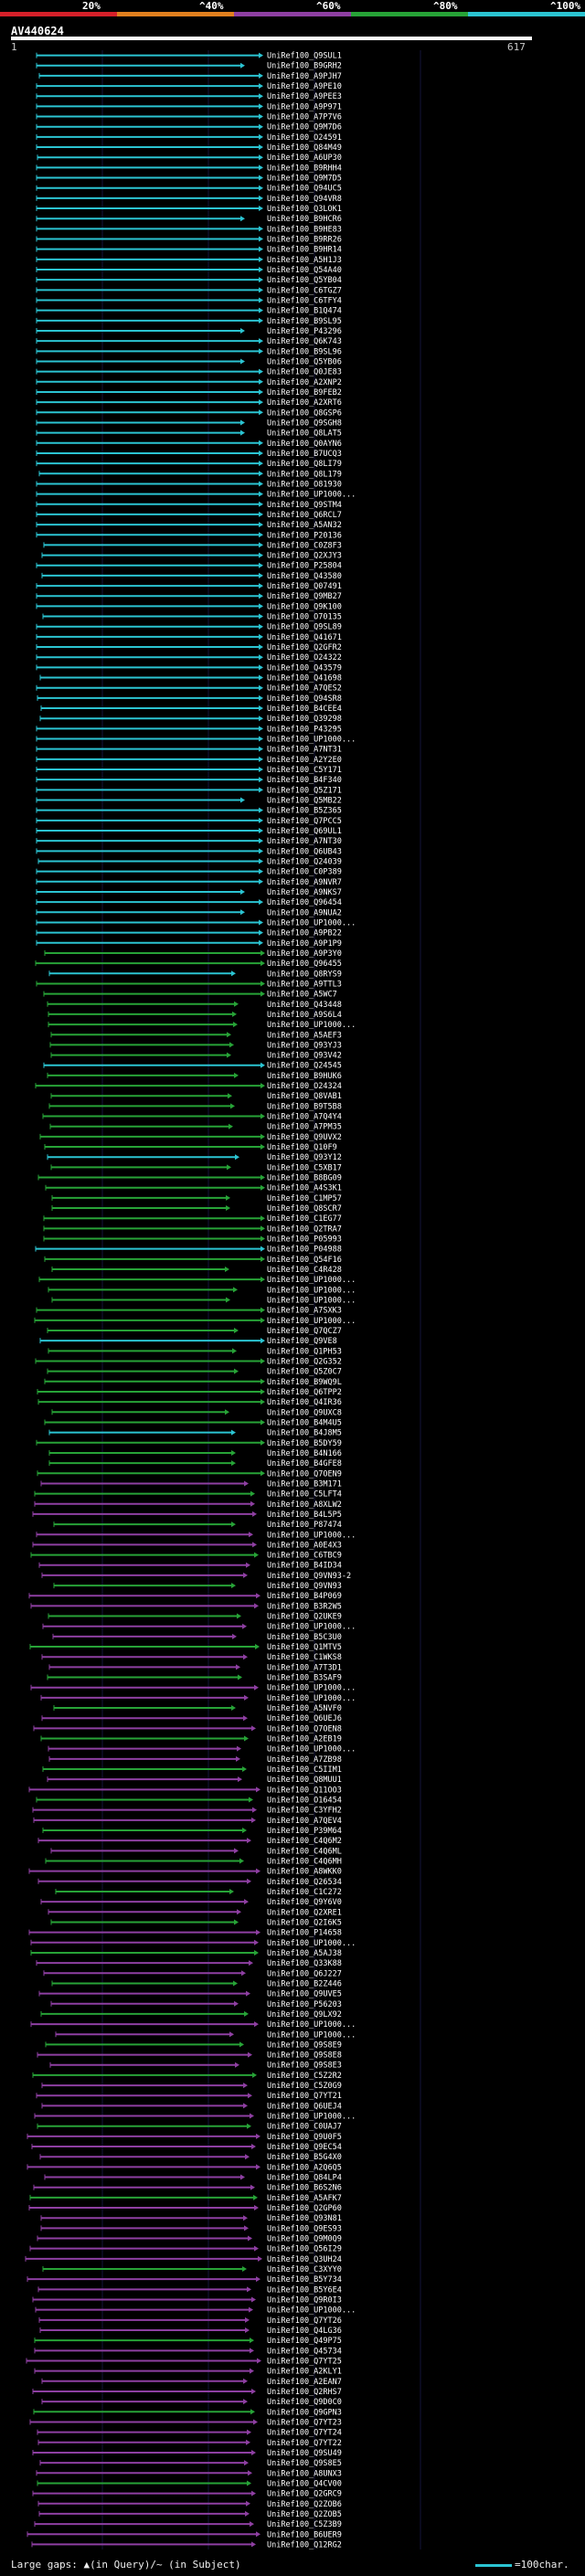 The image size is (585, 2576). I want to click on hit-label: UniRef100_A2XRT6, so click(304, 403).